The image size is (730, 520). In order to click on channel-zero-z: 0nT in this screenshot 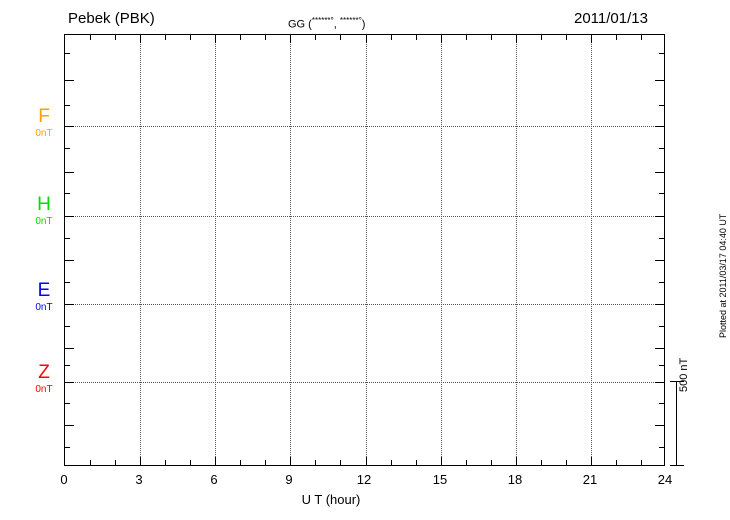, I will do `click(44, 389)`.